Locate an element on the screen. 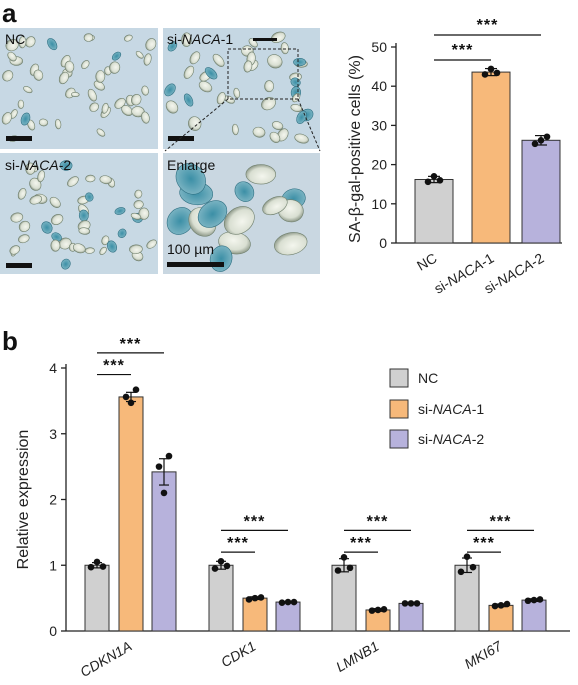  cells-nc is located at coordinates (79, 87).